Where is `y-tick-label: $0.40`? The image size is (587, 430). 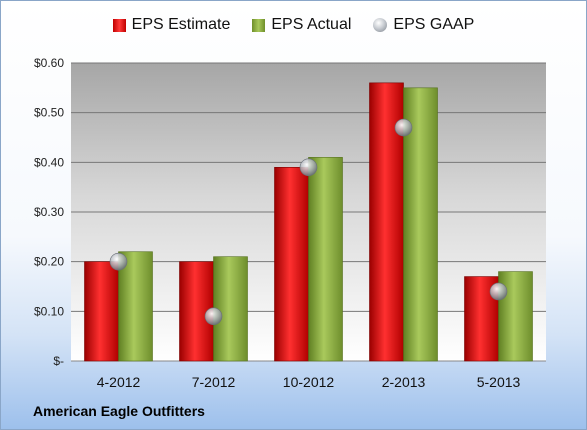 y-tick-label: $0.40 is located at coordinates (49, 162).